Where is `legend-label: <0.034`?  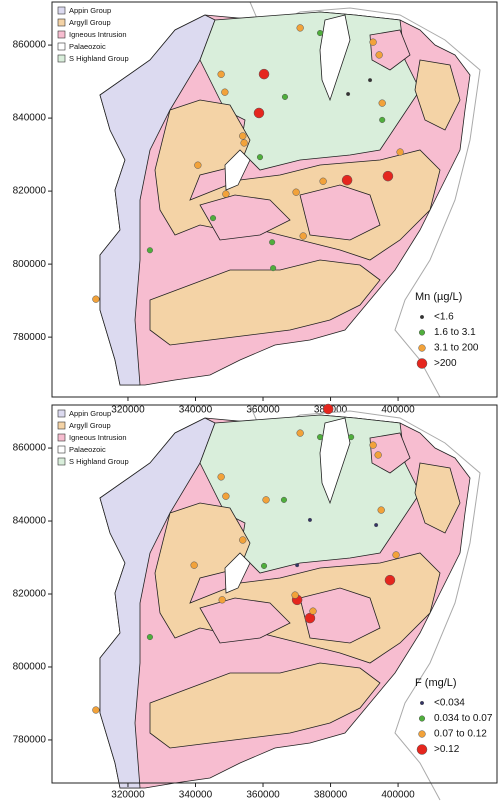 legend-label: <0.034 is located at coordinates (449, 703).